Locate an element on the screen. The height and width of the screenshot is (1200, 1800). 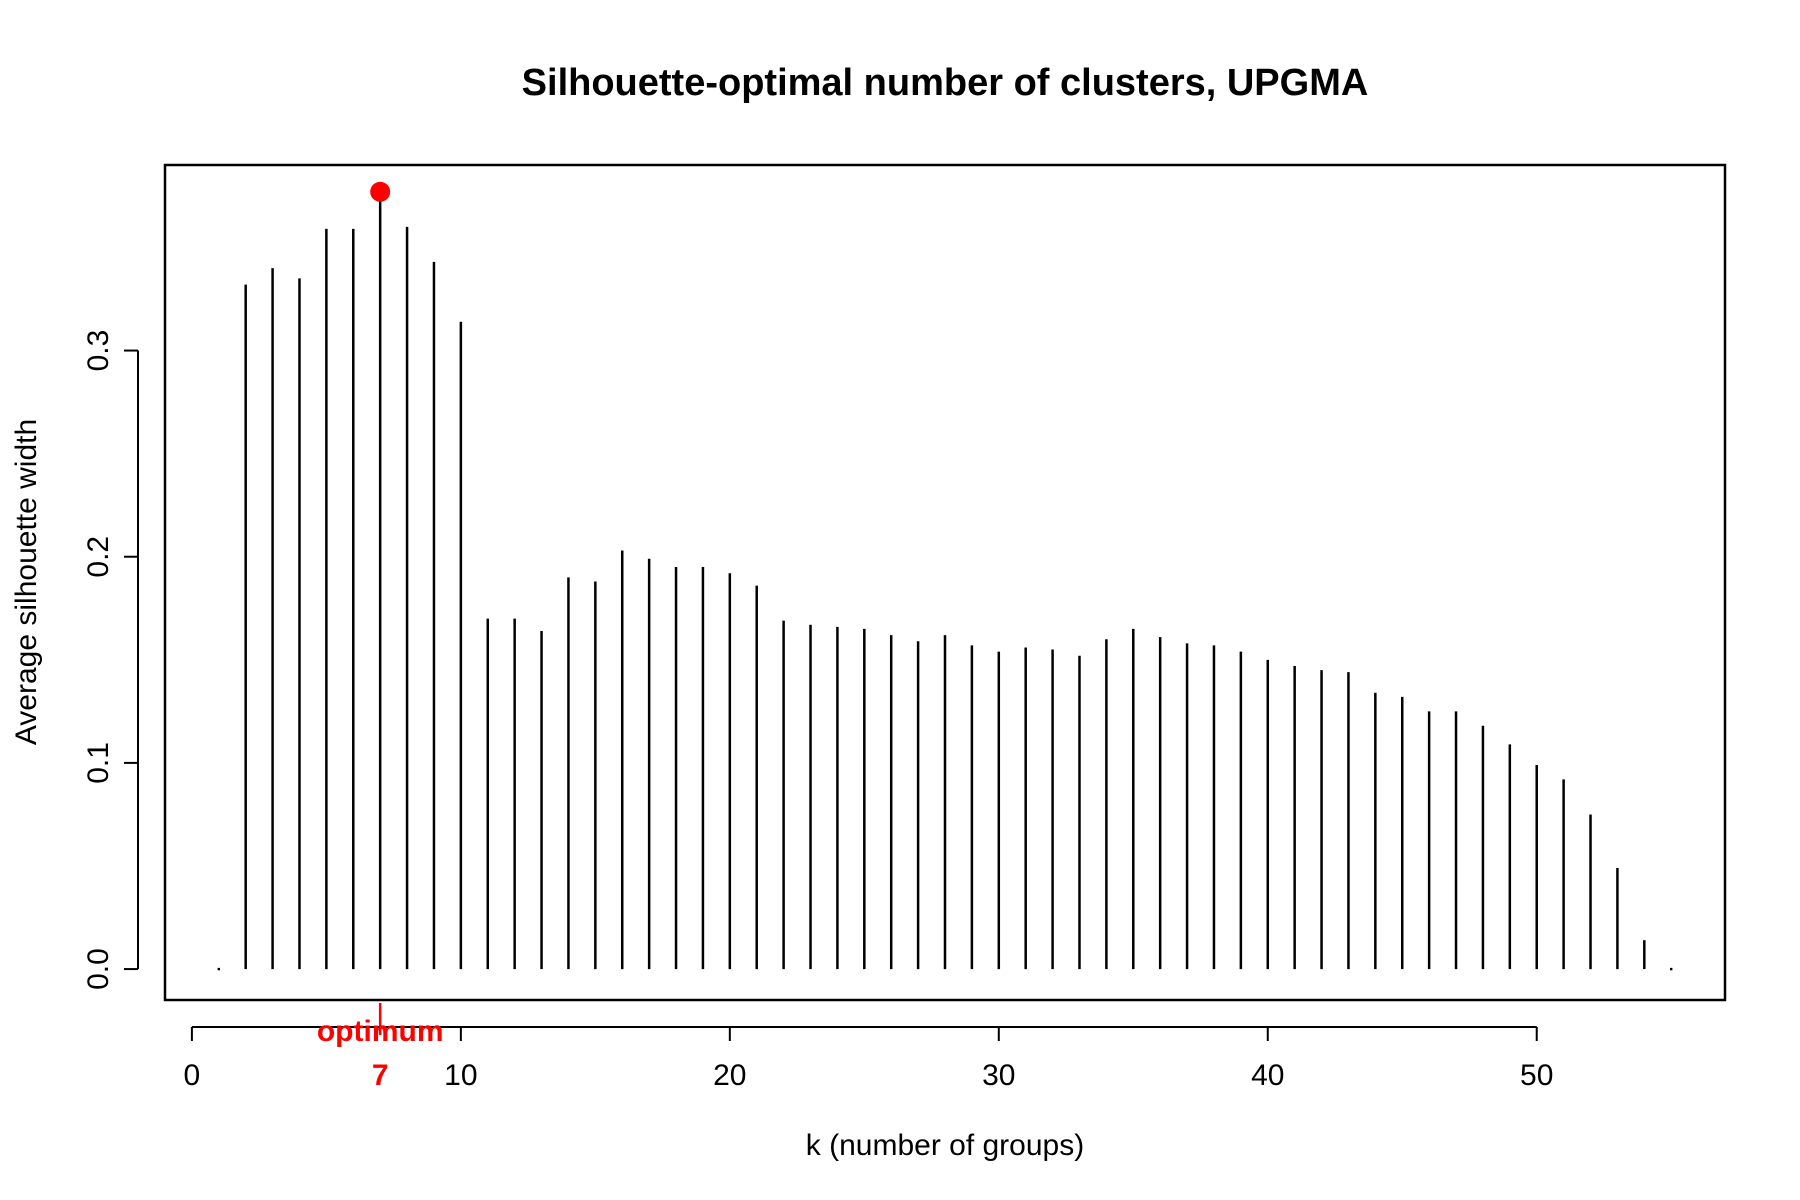
y-tick-label: 0.3 is located at coordinates (98, 351).